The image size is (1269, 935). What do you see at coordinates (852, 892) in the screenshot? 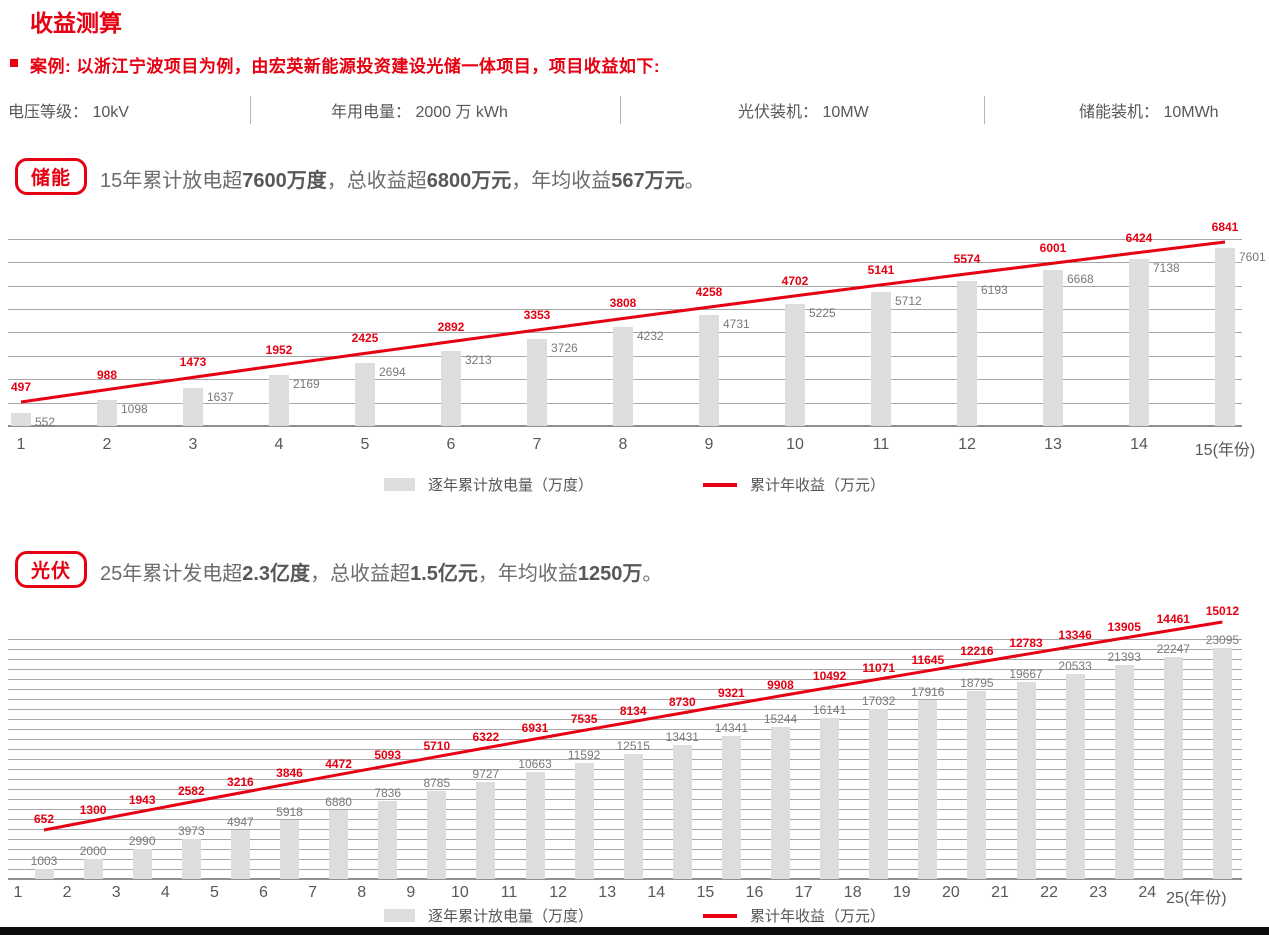
I see `x-tick-label: 18` at bounding box center [852, 892].